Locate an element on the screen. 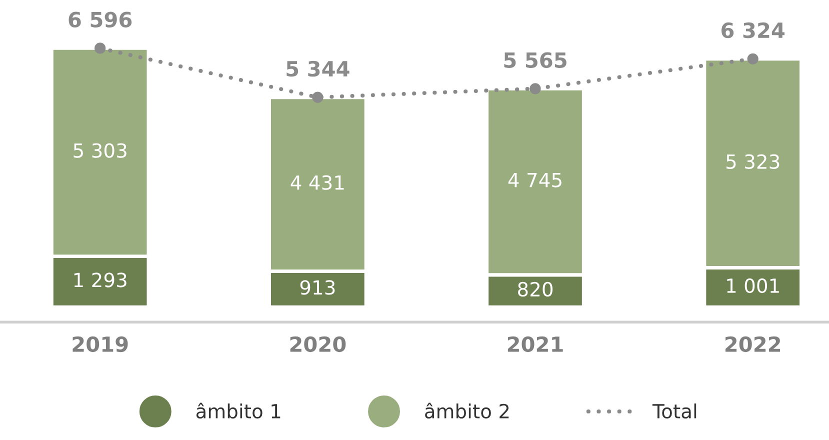  legend-label: âmbito 1 is located at coordinates (238, 410).